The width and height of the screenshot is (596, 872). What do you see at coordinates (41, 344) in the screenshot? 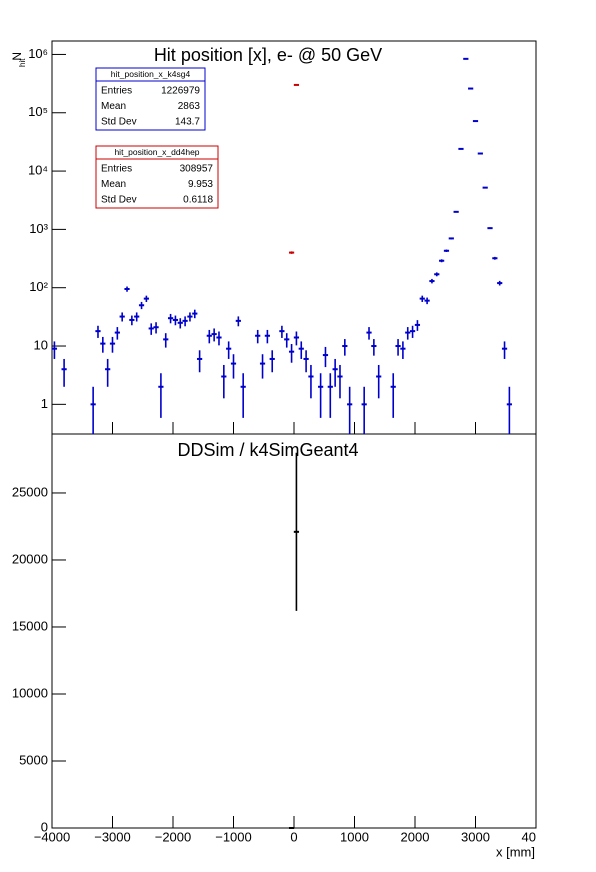
I see `y-tick-label: 10` at bounding box center [41, 344].